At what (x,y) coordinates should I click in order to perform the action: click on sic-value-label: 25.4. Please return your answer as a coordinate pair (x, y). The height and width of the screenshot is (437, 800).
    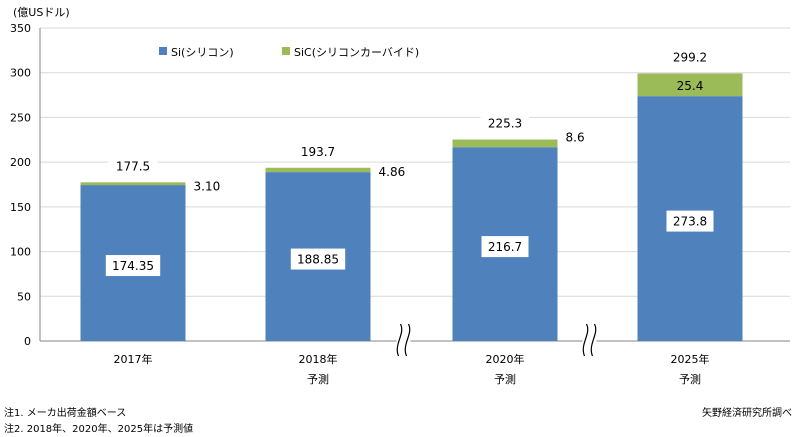
    Looking at the image, I should click on (690, 86).